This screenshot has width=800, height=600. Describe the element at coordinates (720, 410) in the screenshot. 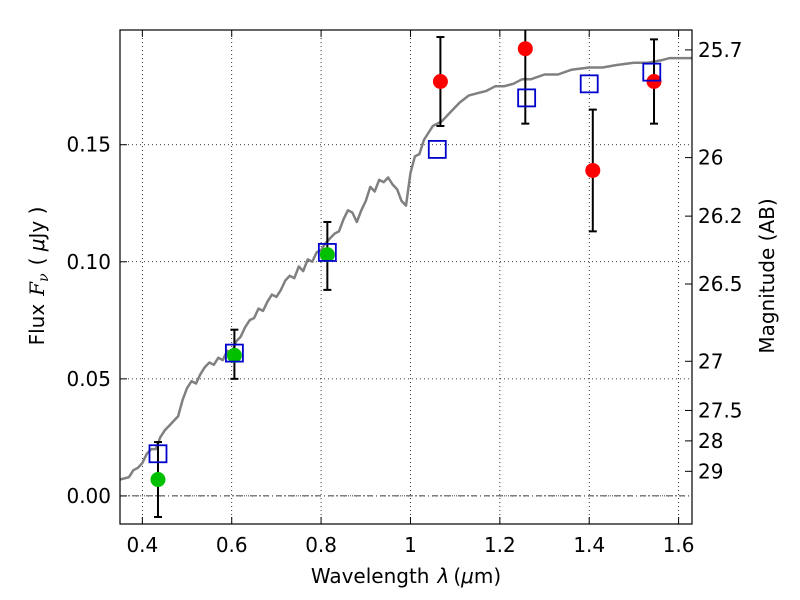

I see `right-tick-label-5: 27.5` at that location.